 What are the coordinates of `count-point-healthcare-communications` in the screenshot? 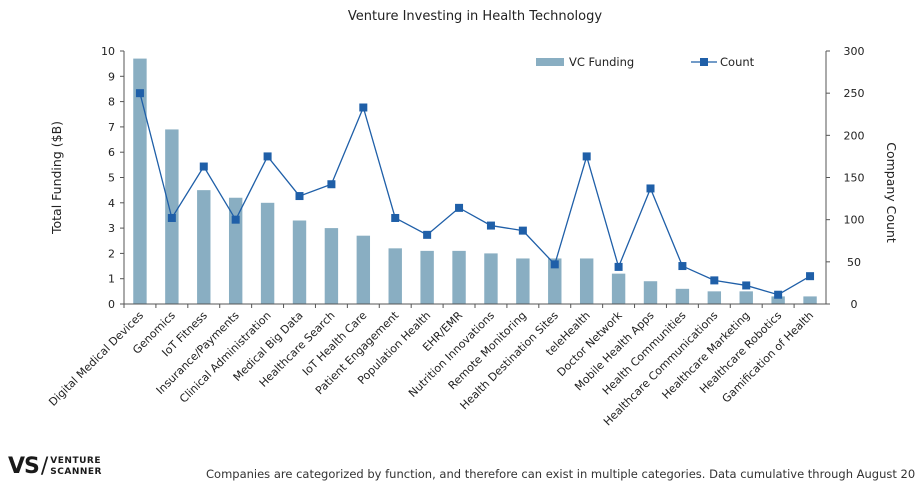 It's located at (714, 280).